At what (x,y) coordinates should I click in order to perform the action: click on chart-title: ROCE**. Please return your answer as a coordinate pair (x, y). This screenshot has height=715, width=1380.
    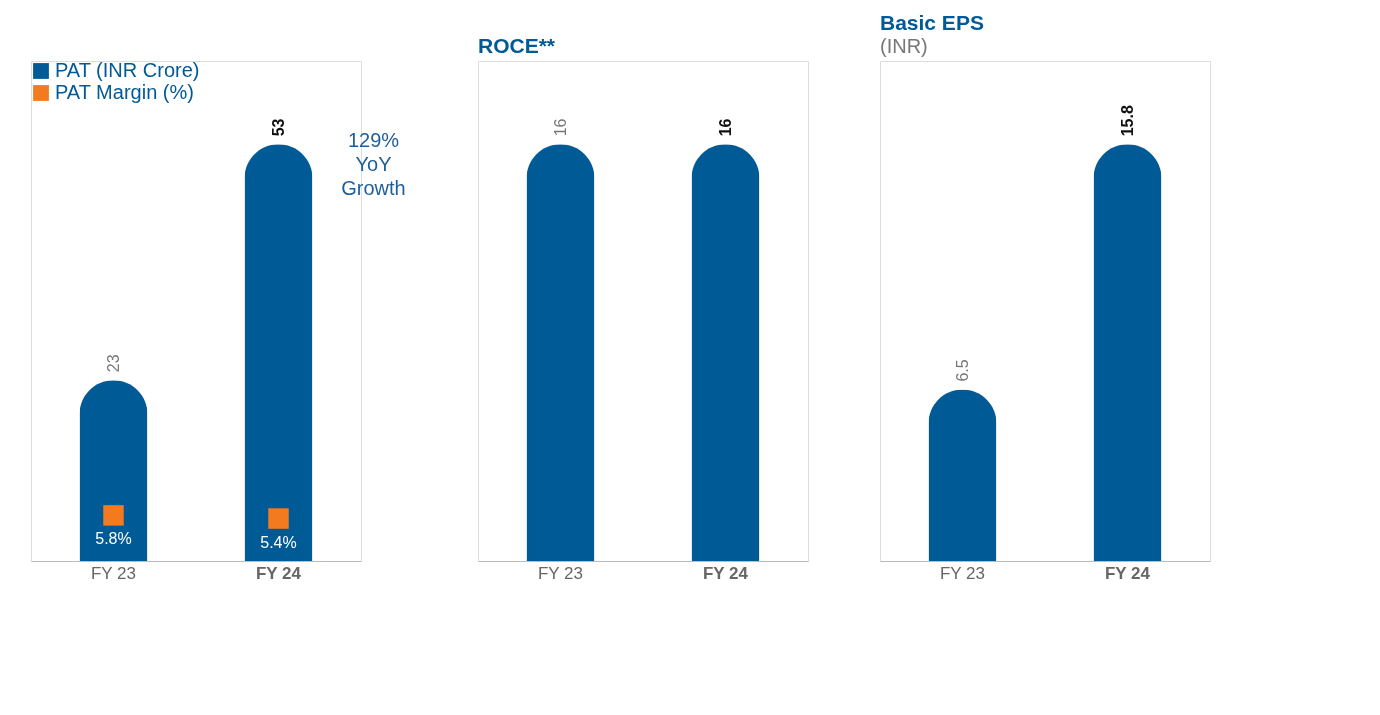
    Looking at the image, I should click on (517, 45).